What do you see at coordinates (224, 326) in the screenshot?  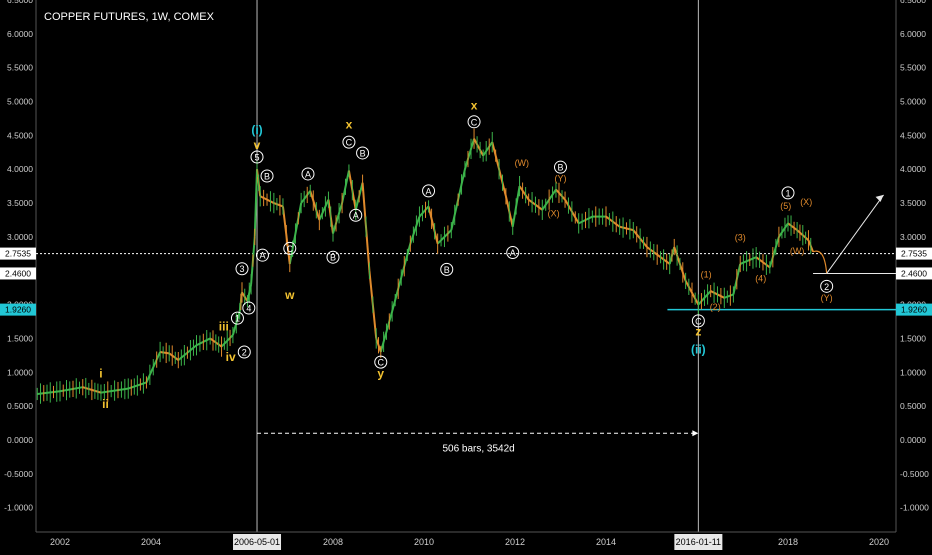 I see `wave-label: iii` at bounding box center [224, 326].